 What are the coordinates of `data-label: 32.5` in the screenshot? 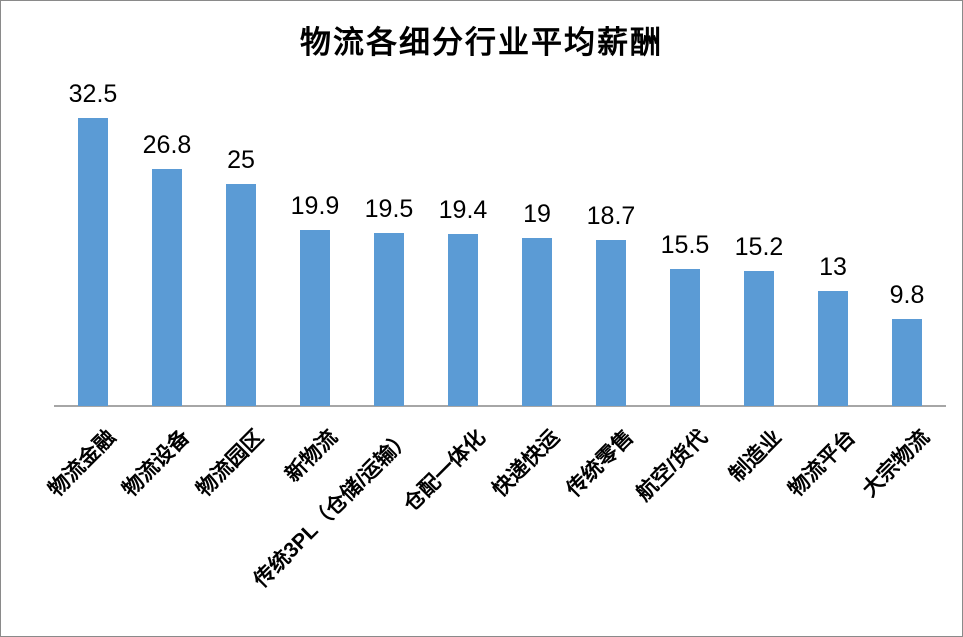 It's located at (93, 94).